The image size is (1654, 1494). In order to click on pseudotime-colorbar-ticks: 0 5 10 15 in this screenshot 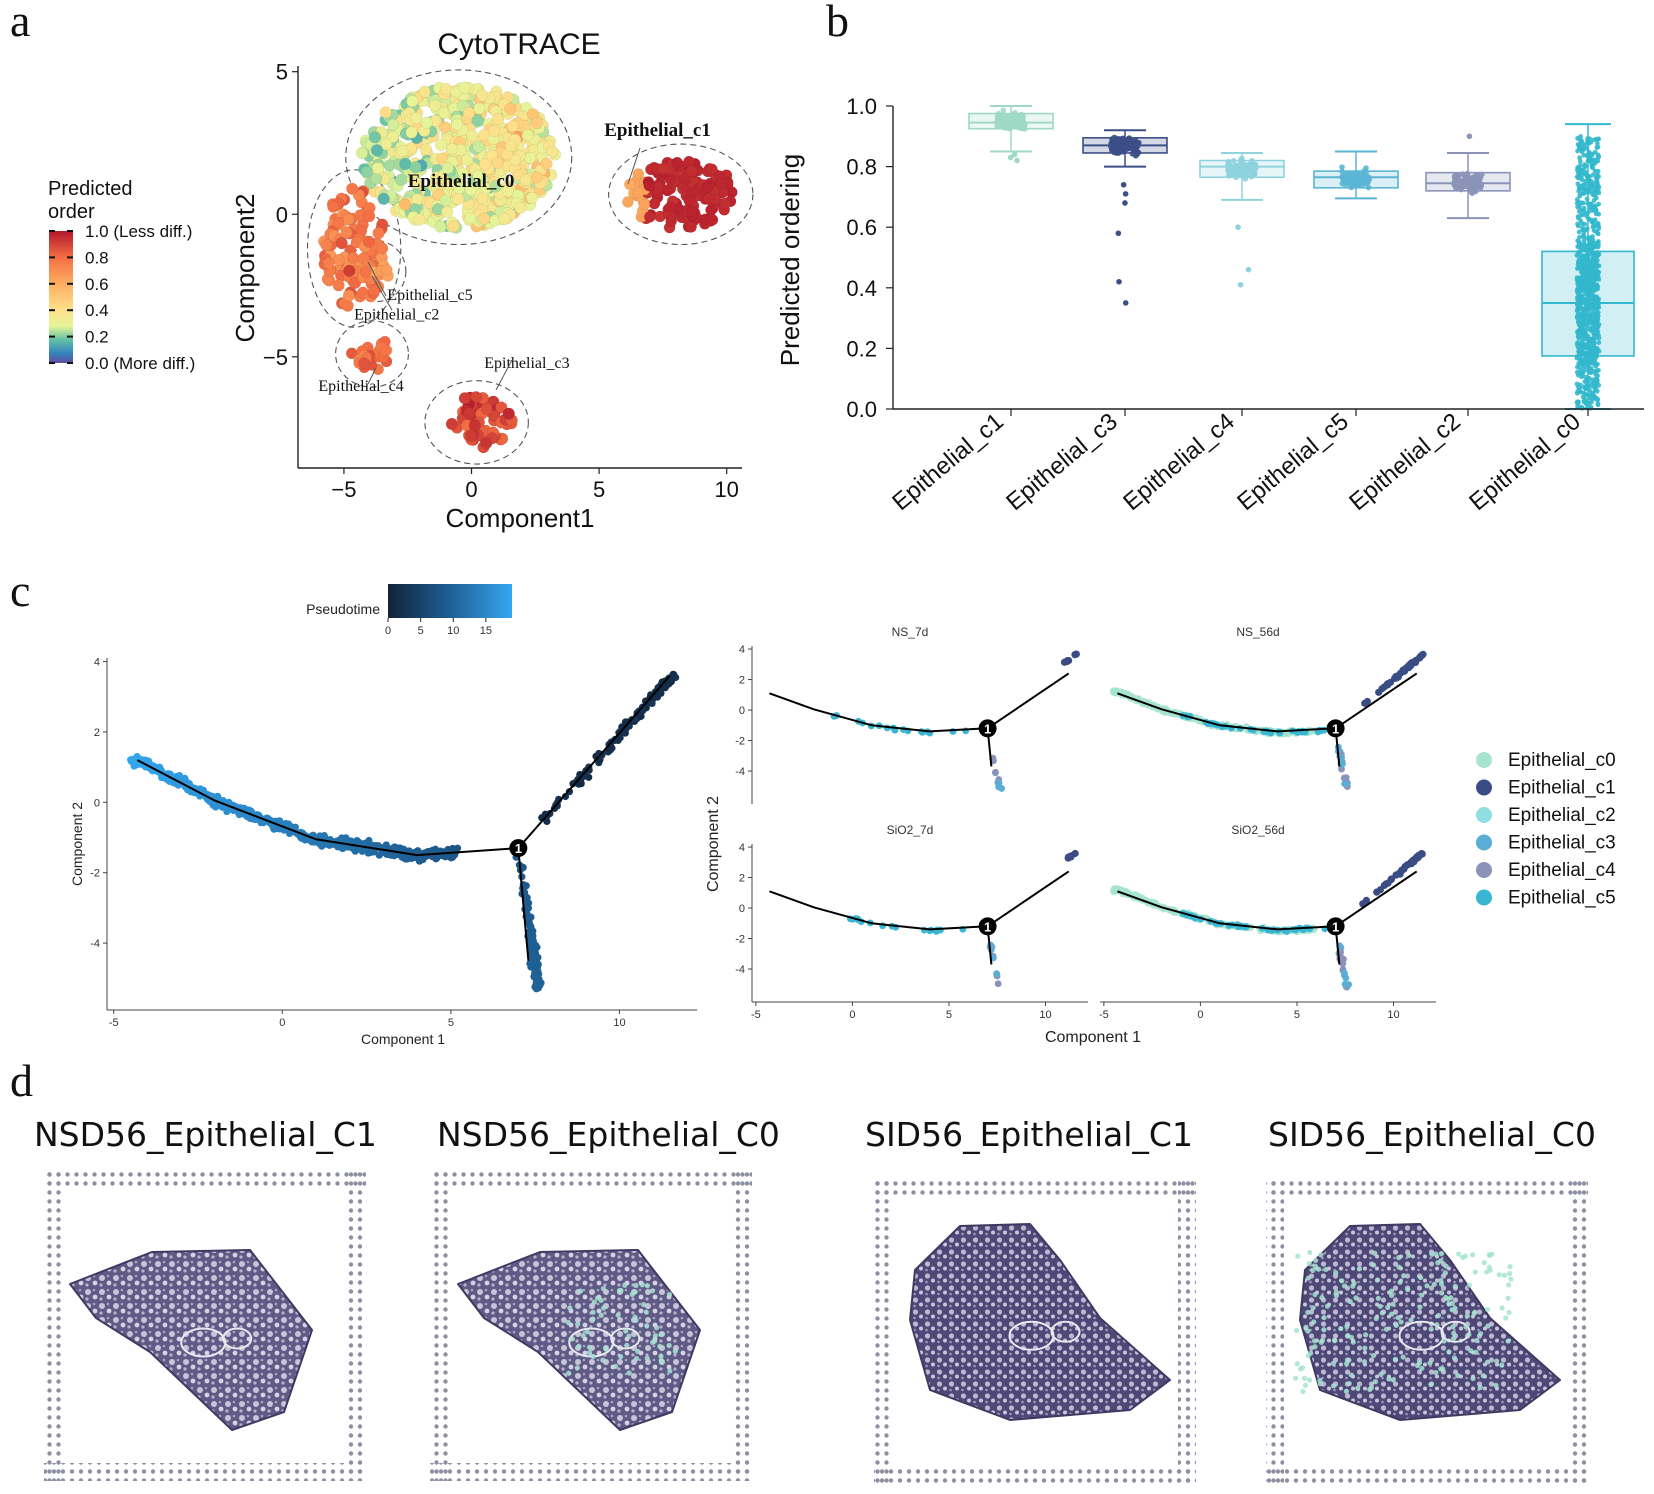, I will do `click(438, 627)`.